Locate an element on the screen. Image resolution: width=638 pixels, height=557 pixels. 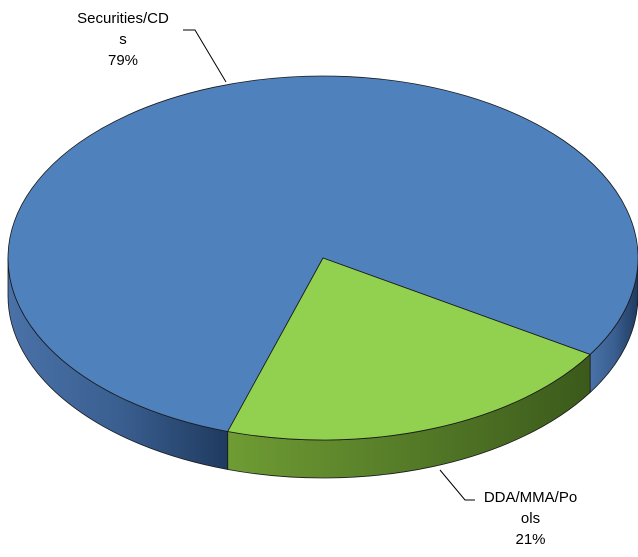
category-label: Securities/CDs is located at coordinates (123, 29).